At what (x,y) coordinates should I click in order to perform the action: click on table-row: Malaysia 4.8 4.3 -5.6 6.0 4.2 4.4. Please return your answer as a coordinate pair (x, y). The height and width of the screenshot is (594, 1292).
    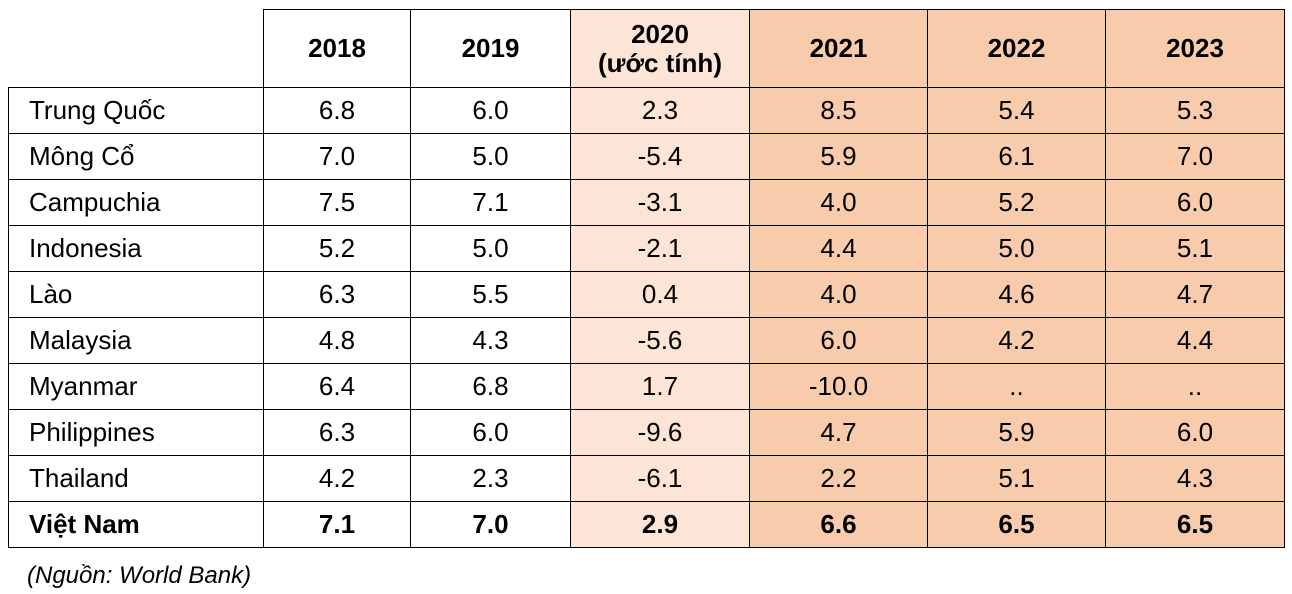
    Looking at the image, I should click on (646, 340).